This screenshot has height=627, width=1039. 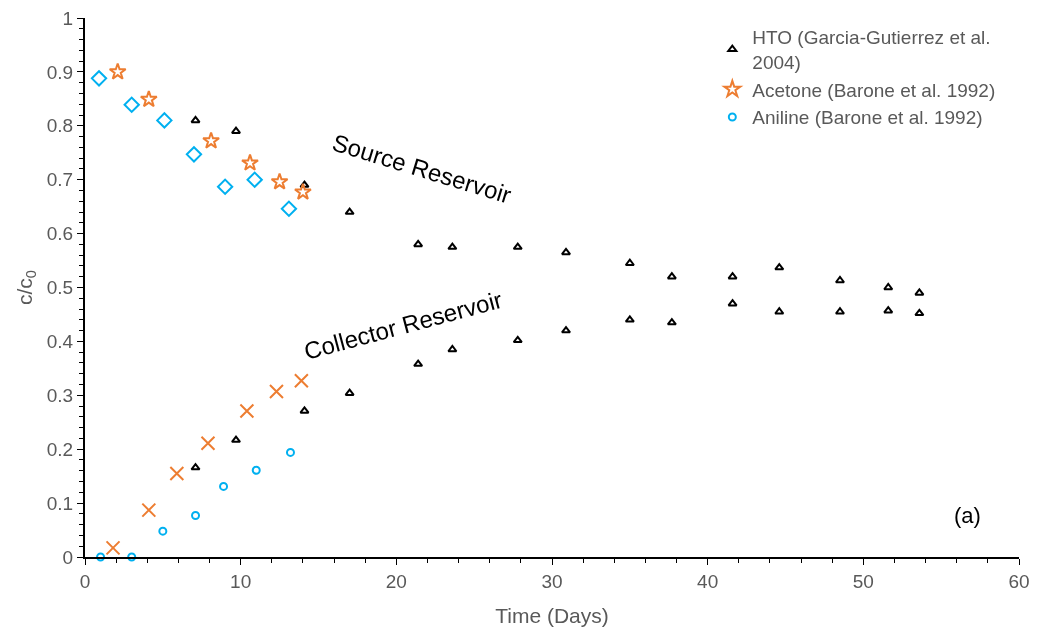 What do you see at coordinates (60, 126) in the screenshot?
I see `y-tick-label: 0.8` at bounding box center [60, 126].